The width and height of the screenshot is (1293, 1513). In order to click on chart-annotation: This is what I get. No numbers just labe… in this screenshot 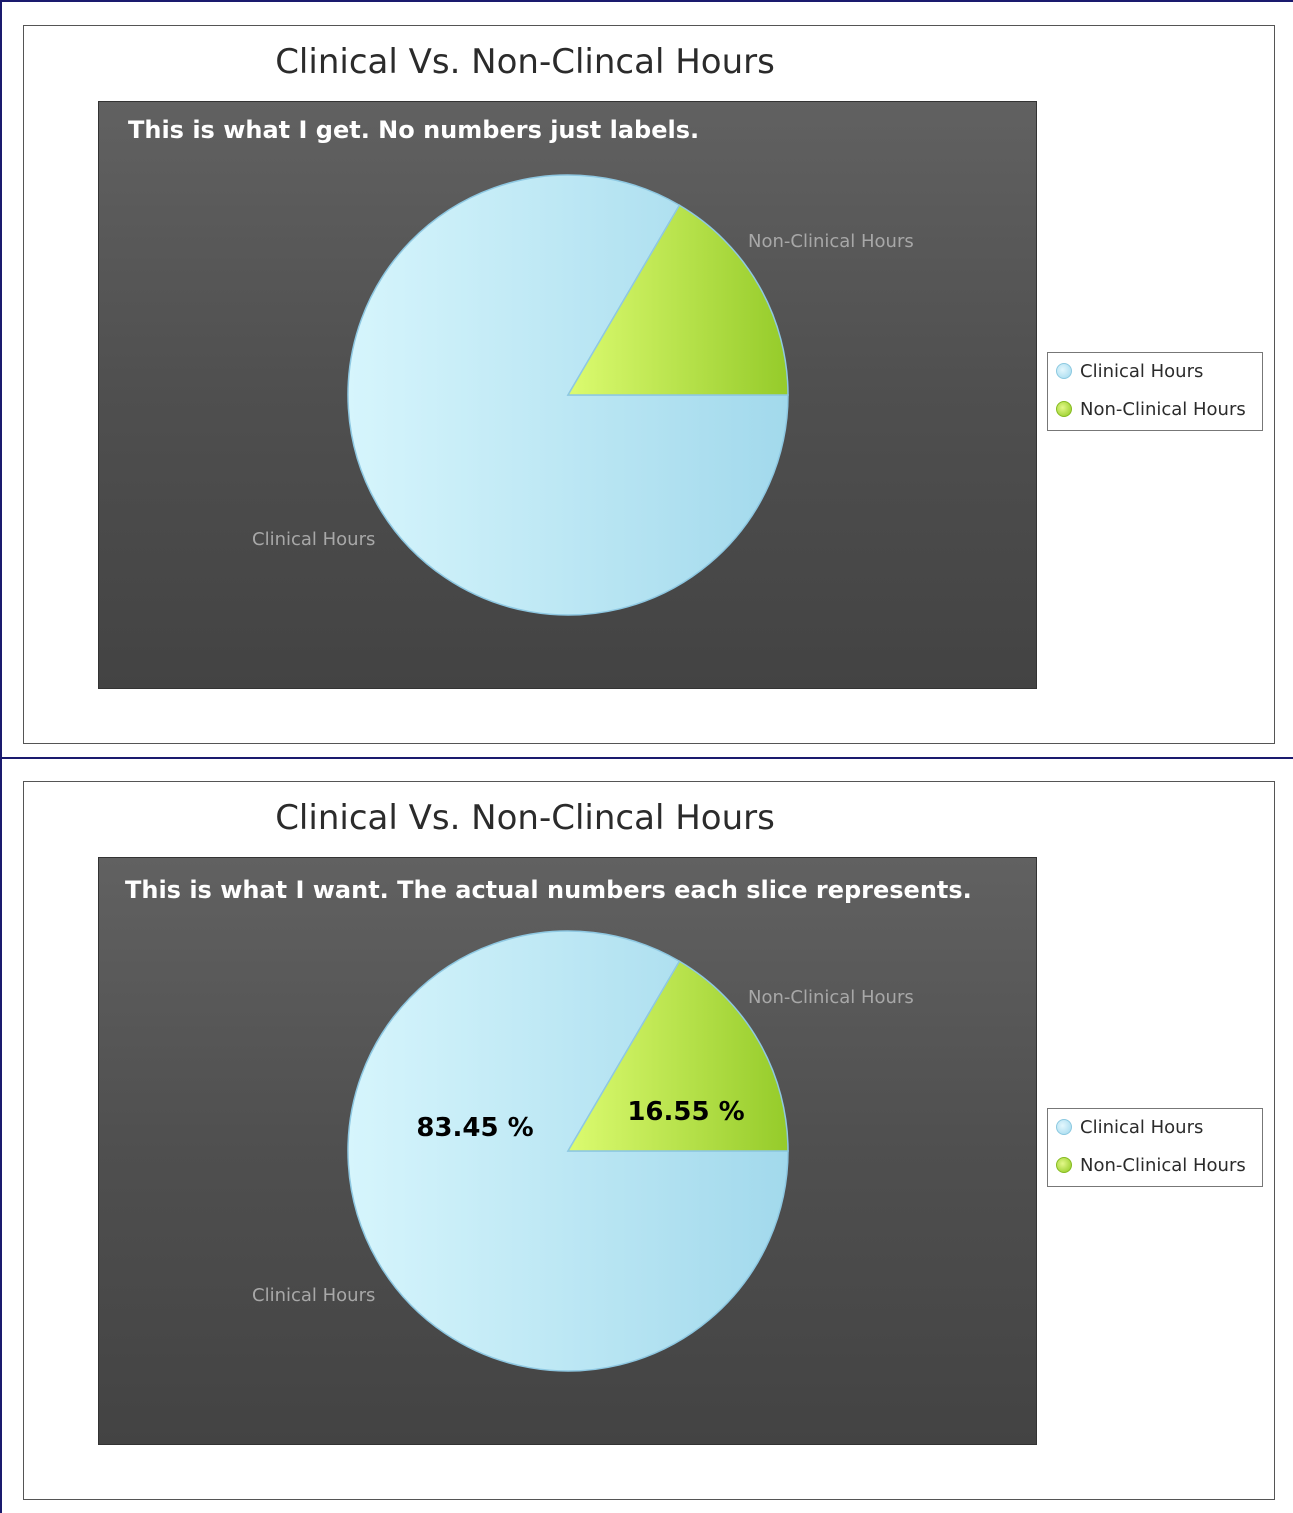, I will do `click(414, 130)`.